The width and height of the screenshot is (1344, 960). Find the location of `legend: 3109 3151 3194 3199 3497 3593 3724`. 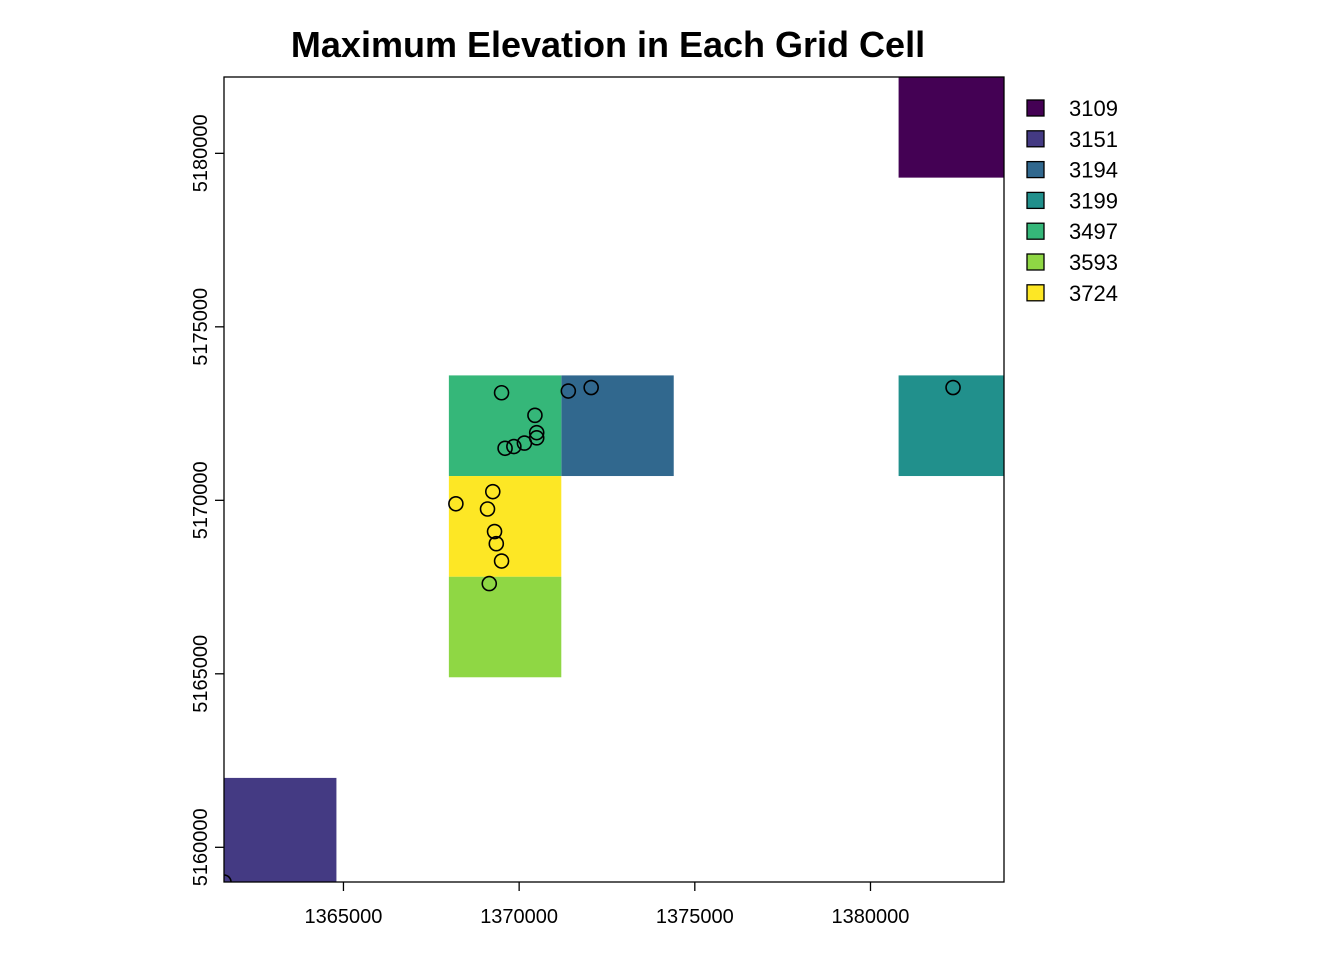

legend: 3109 3151 3194 3199 3497 3593 3724 is located at coordinates (1072, 201).